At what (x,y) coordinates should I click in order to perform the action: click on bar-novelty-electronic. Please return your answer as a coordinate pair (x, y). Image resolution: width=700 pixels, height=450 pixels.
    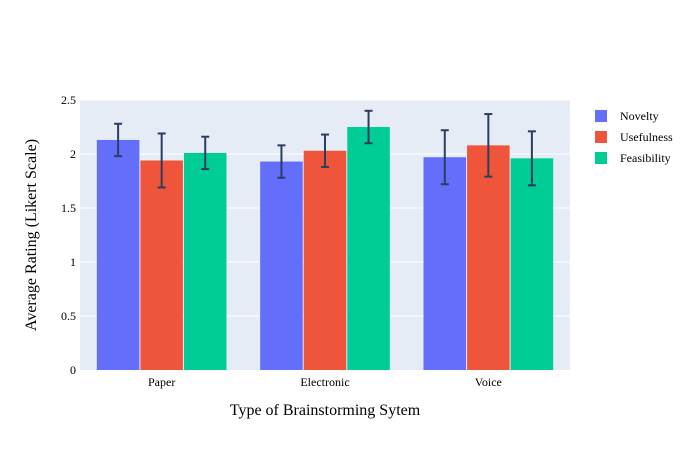
    Looking at the image, I should click on (281, 265).